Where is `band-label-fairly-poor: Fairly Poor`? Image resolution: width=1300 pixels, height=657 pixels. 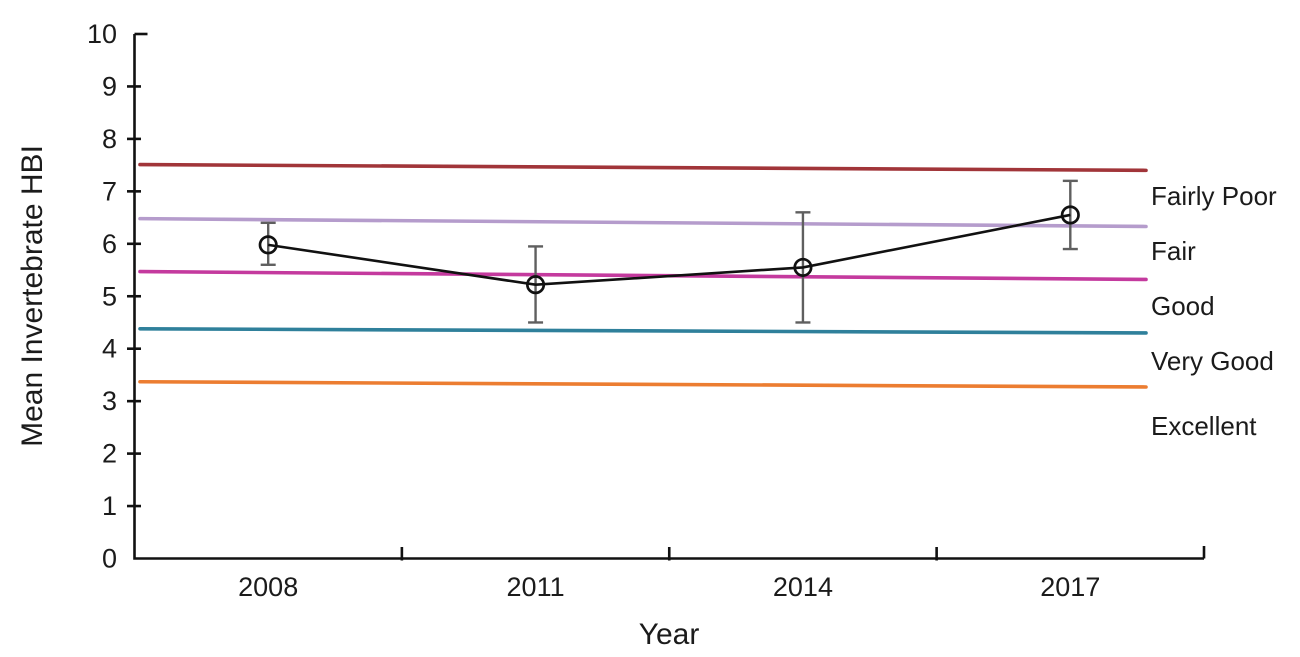
band-label-fairly-poor: Fairly Poor is located at coordinates (1214, 196).